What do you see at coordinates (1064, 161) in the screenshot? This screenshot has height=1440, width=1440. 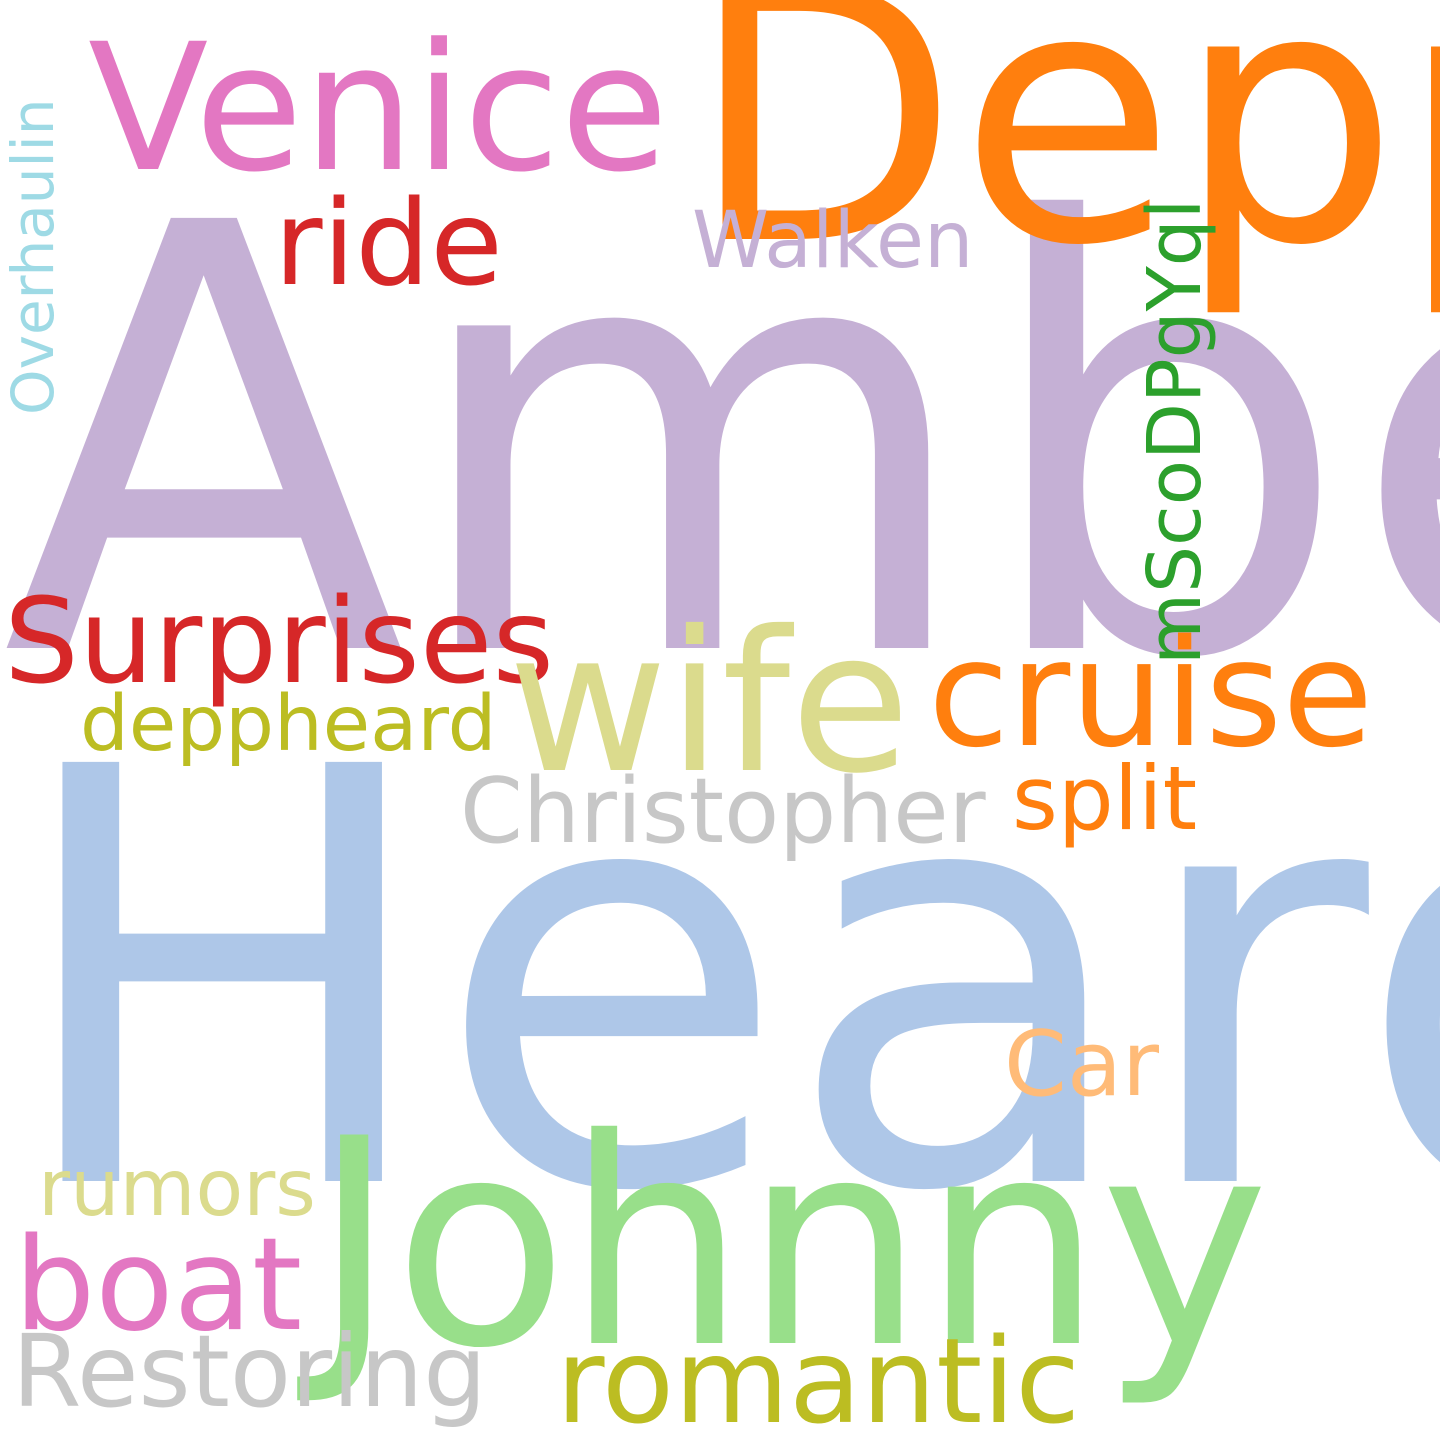 I see `word-depp: Depp` at bounding box center [1064, 161].